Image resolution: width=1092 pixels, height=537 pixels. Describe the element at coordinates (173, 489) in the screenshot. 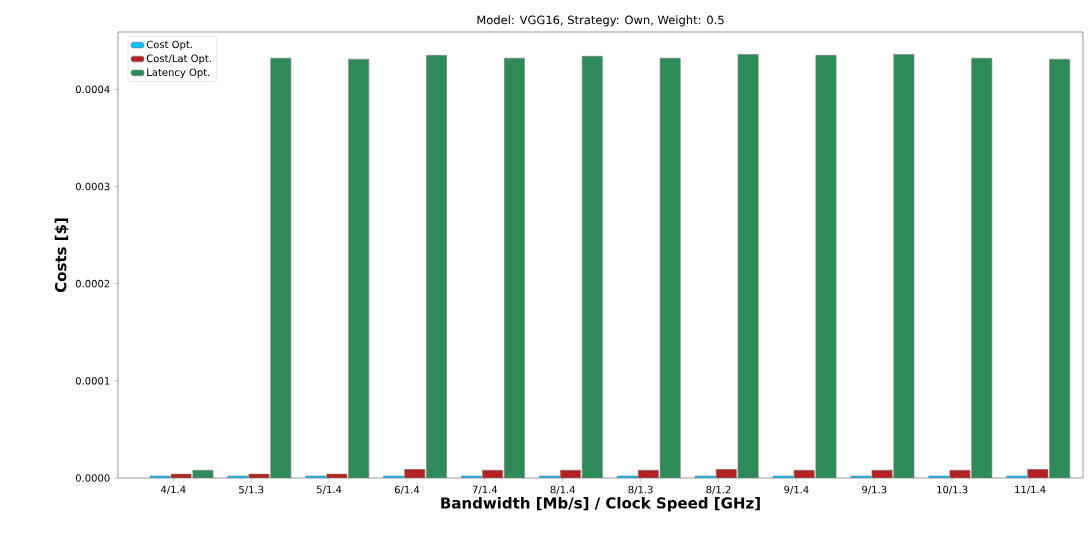

I see `x-tick-label: 4/1.4` at that location.